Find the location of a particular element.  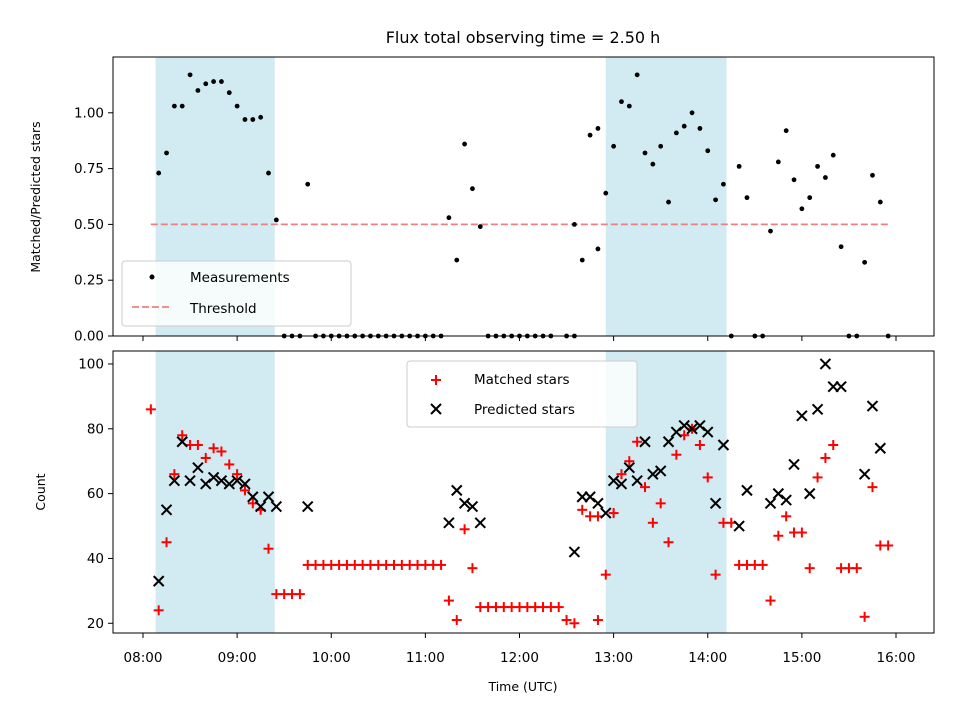

y-tick-label: 0.75 is located at coordinates (89, 169).